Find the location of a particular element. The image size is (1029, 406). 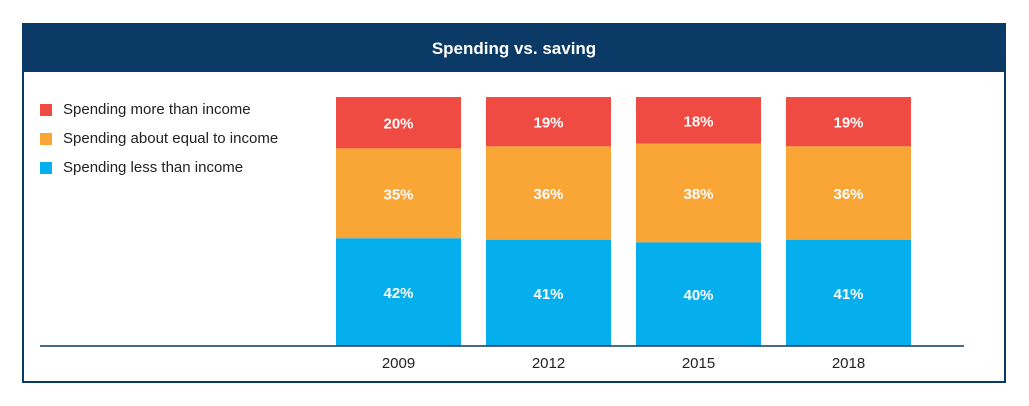

legend-swatch-more is located at coordinates (46, 109).